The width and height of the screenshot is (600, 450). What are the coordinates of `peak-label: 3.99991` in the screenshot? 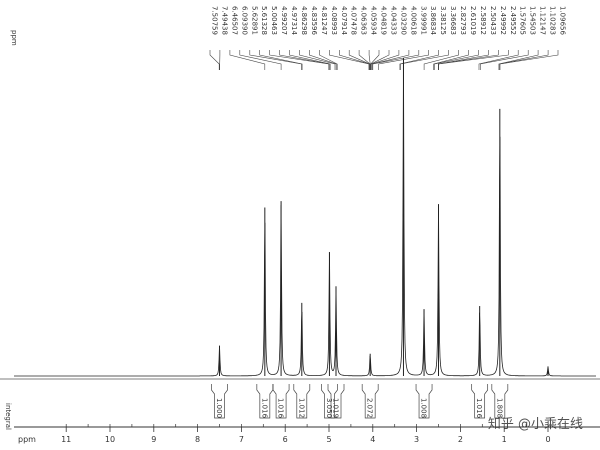 It's located at (423, 20).